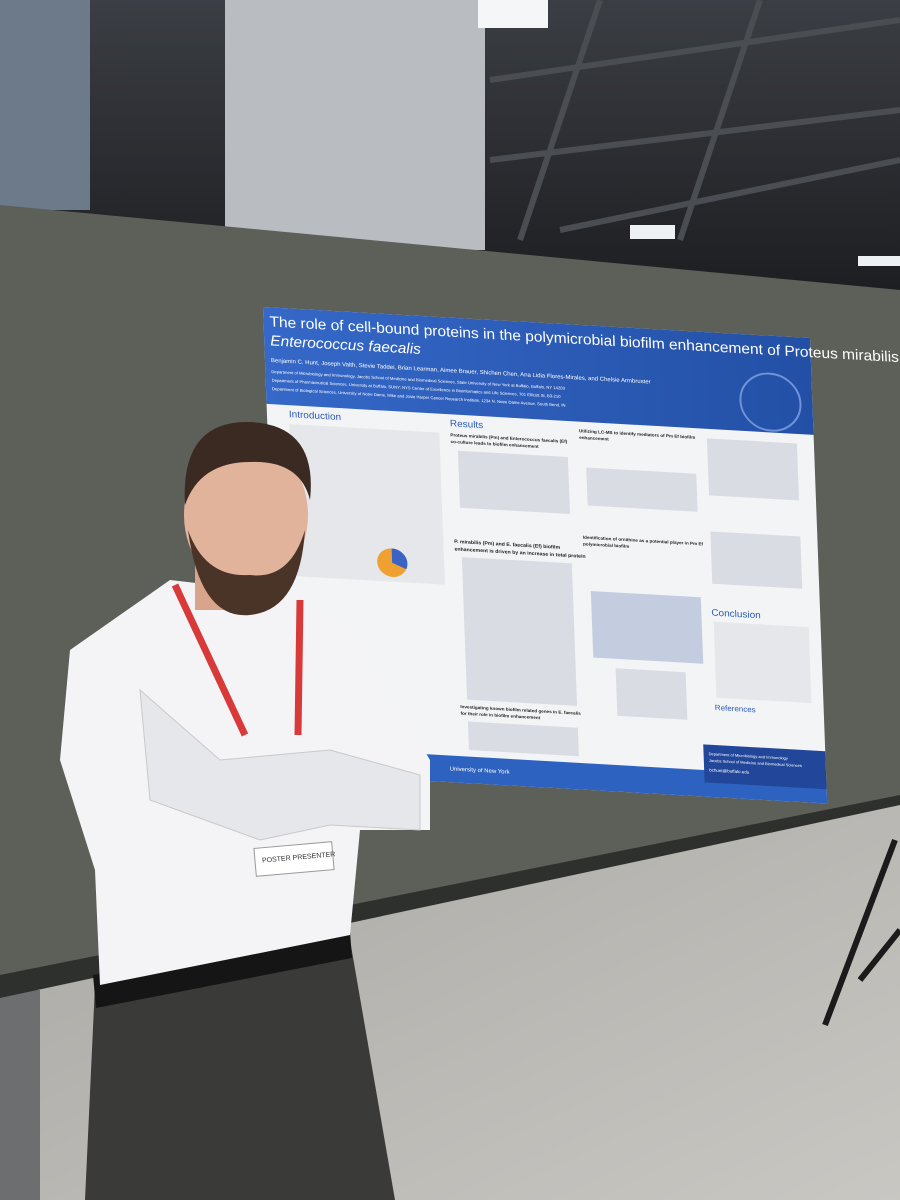 The image size is (900, 1200). I want to click on face, so click(246, 515).